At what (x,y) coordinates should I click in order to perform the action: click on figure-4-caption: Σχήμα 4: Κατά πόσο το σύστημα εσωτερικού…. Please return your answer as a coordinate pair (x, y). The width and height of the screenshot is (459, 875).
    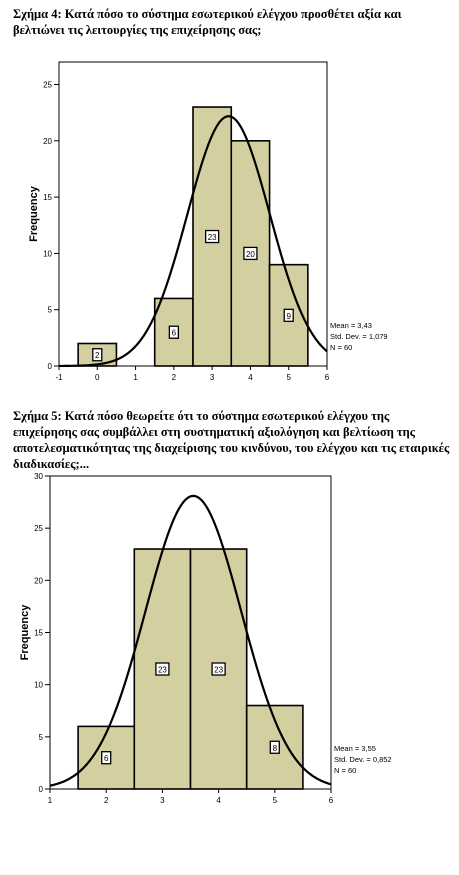
    Looking at the image, I should click on (233, 22).